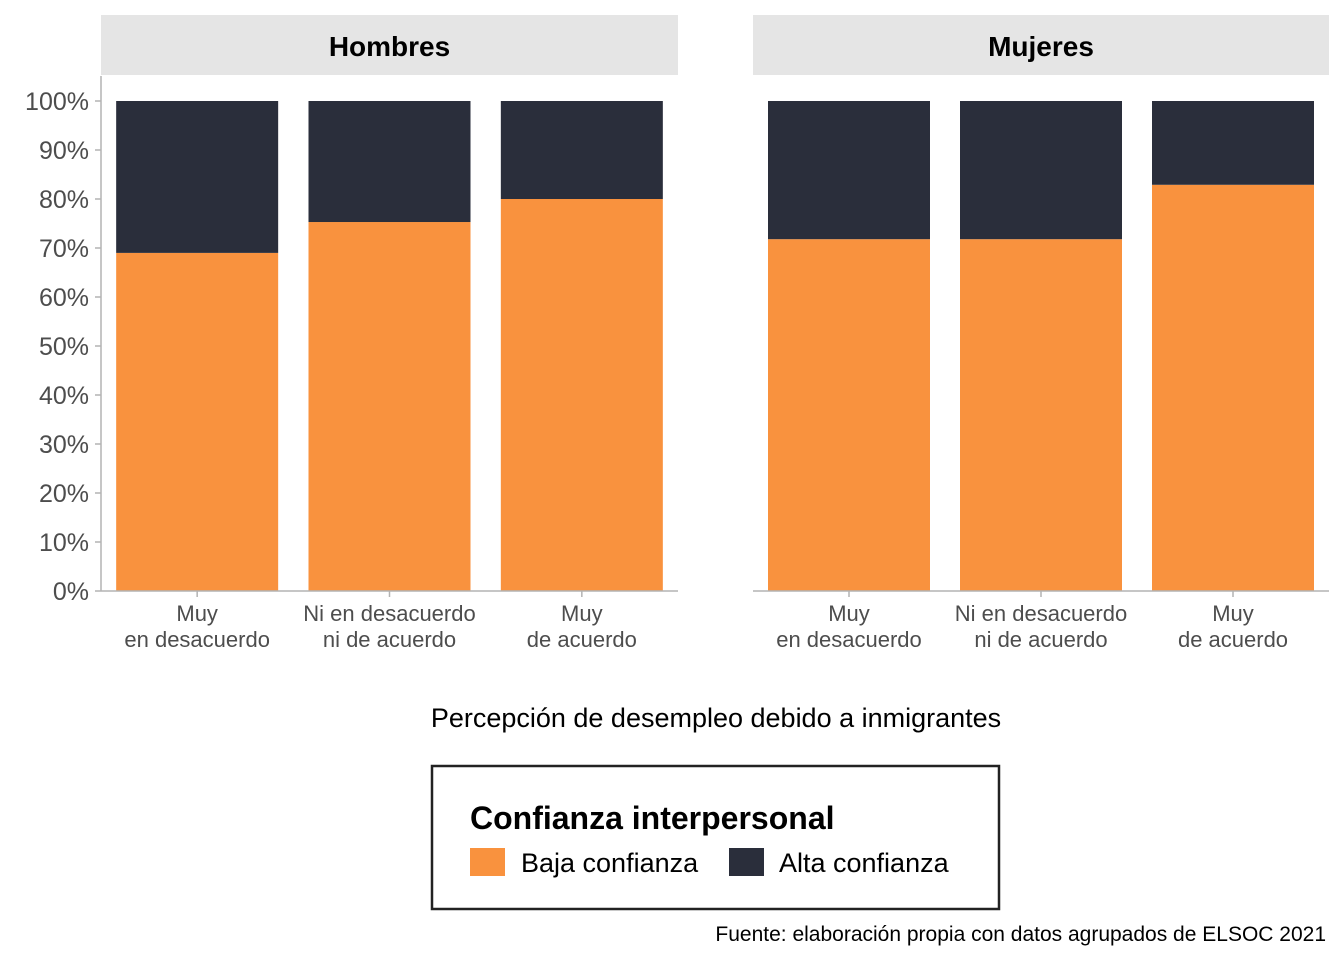  What do you see at coordinates (64, 543) in the screenshot?
I see `y-tick-label: 10%` at bounding box center [64, 543].